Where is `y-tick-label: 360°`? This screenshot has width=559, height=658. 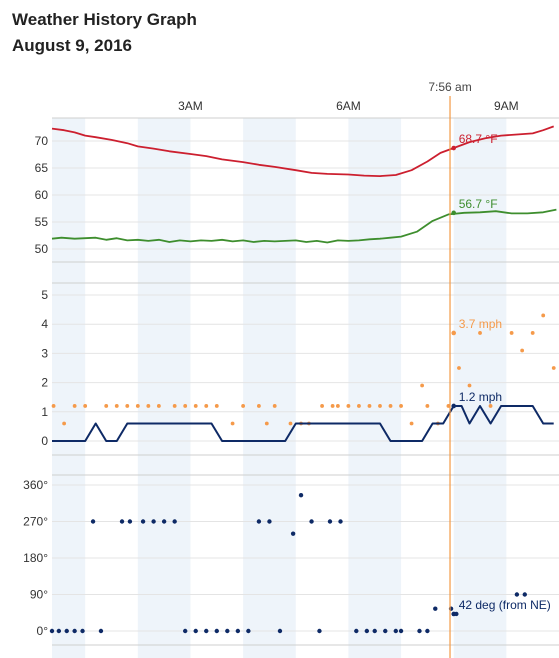 y-tick-label: 360° is located at coordinates (35, 485).